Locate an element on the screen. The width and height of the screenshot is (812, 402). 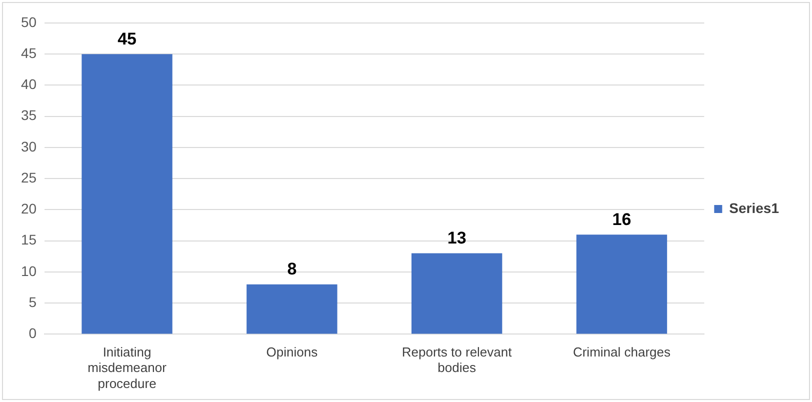
x-tick-label: Reports to relevant bodies is located at coordinates (457, 360).